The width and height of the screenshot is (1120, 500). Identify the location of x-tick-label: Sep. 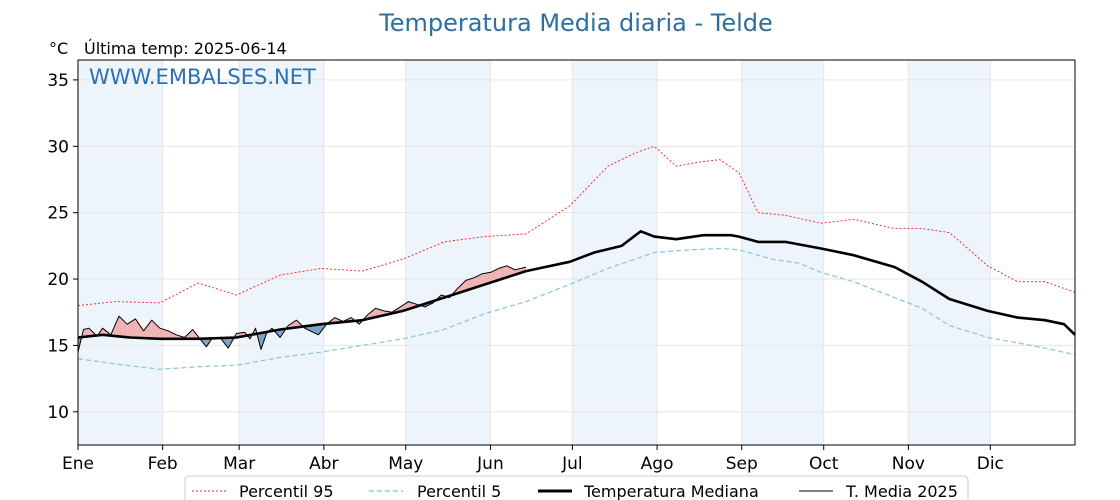
(742, 464).